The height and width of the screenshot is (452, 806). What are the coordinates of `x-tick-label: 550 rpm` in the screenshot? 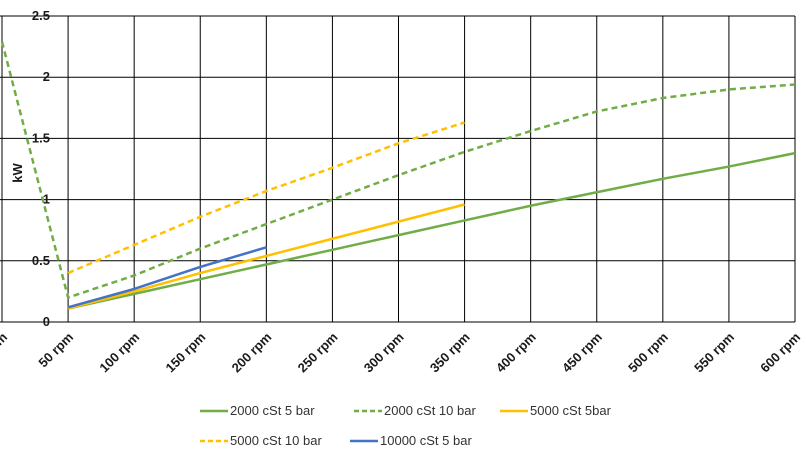 It's located at (714, 353).